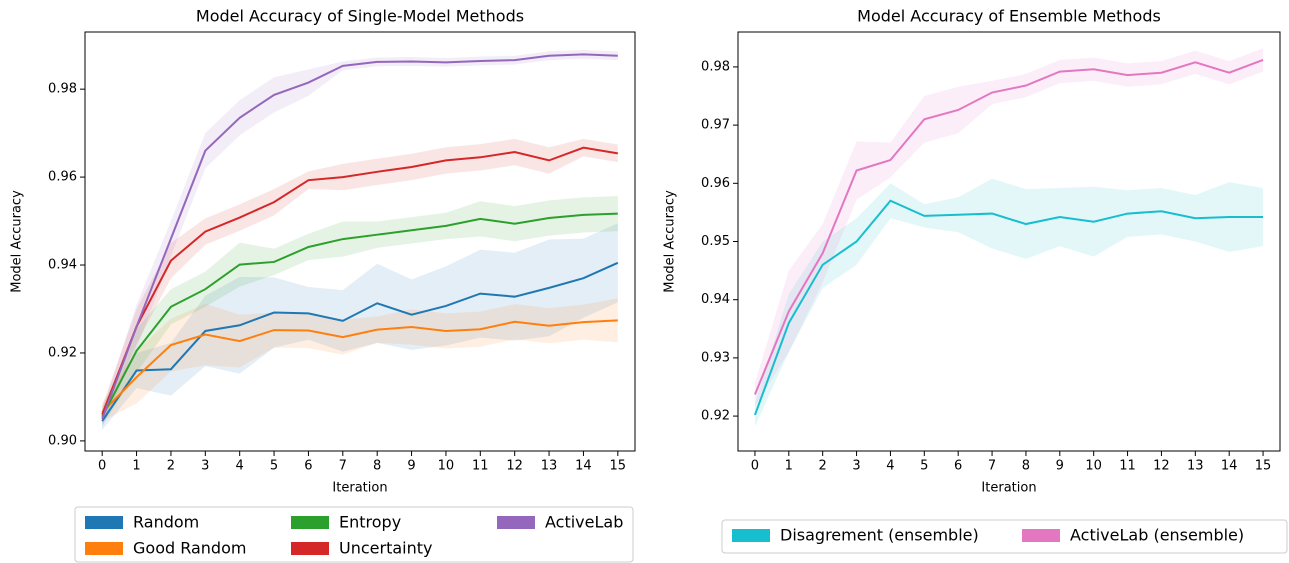 The image size is (1289, 563). I want to click on y-tick-label: 0.97, so click(715, 125).